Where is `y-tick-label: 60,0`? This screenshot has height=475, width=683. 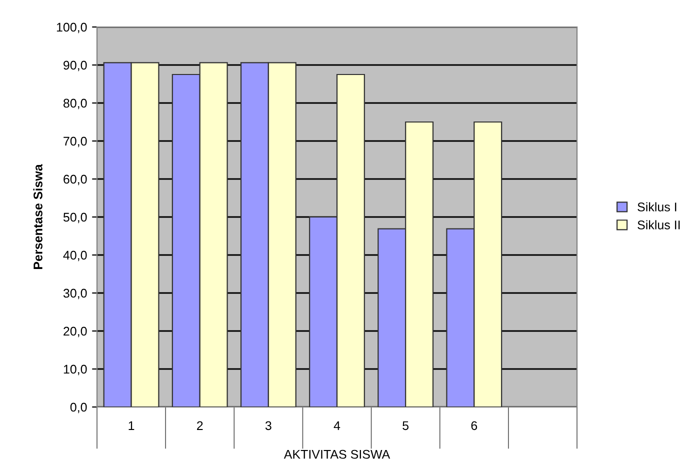
y-tick-label: 60,0 is located at coordinates (75, 180).